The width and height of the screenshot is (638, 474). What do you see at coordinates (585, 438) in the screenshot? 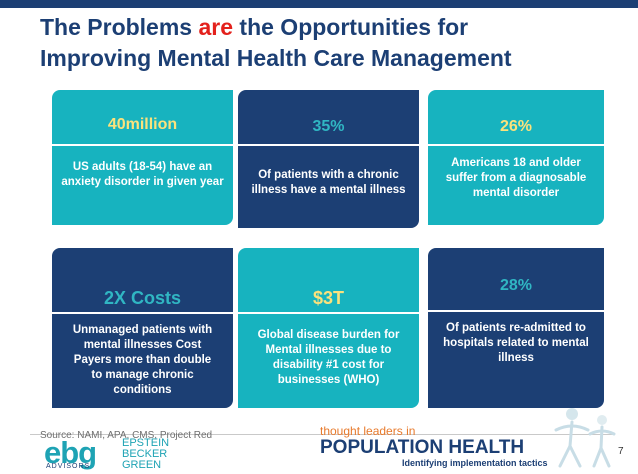
I see `people-figures-icon` at bounding box center [585, 438].